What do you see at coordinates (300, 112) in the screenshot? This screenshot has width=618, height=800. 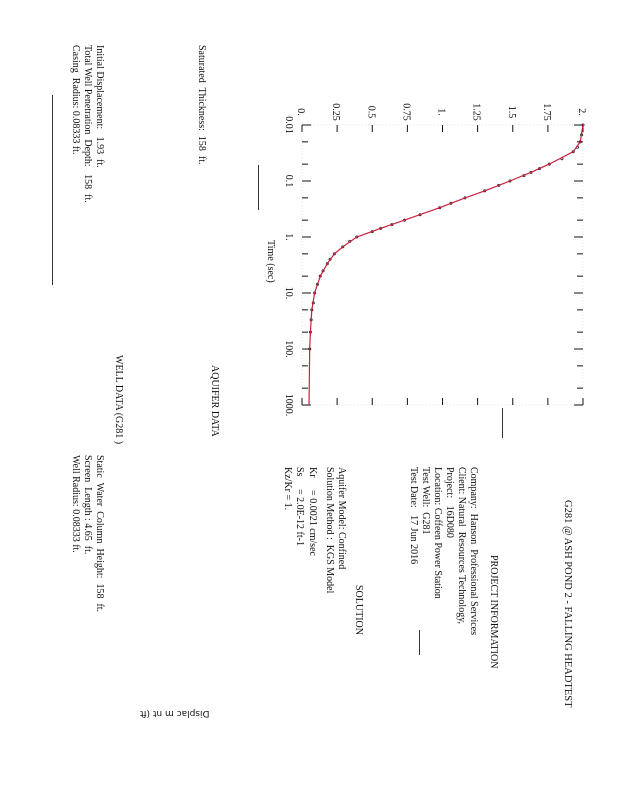 I see `y-tick-label: 0.` at bounding box center [300, 112].